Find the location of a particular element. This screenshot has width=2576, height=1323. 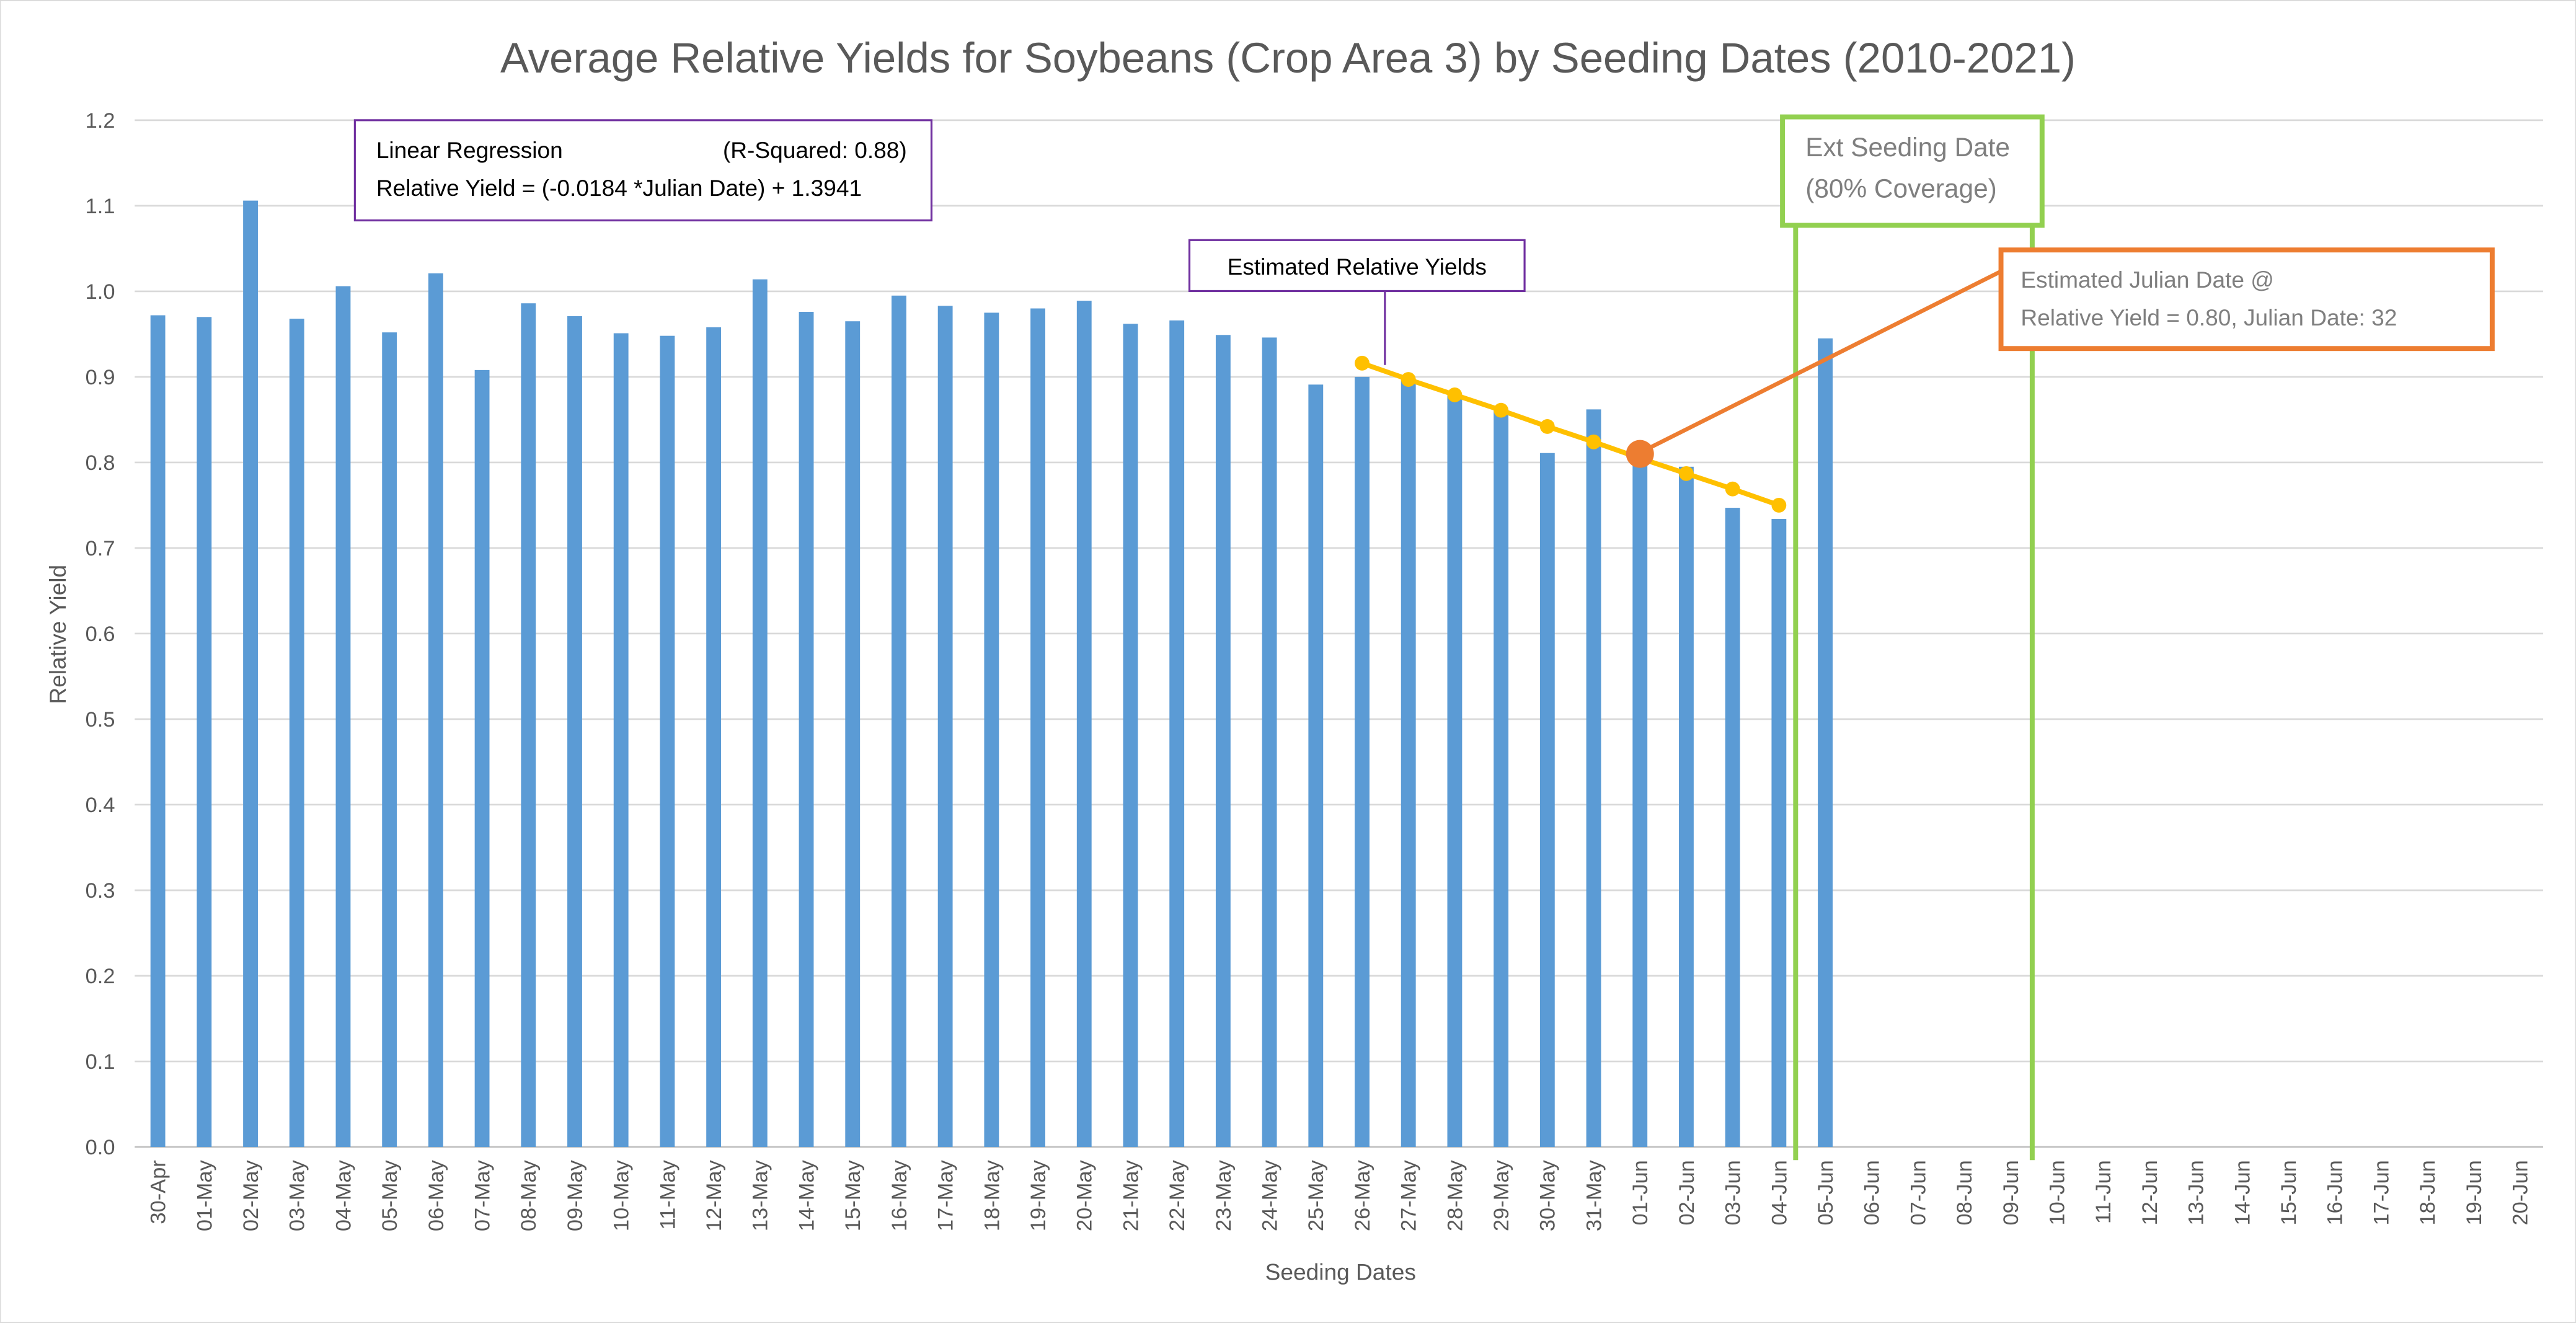

x-tick-label: 10-Jun is located at coordinates (2057, 1192).